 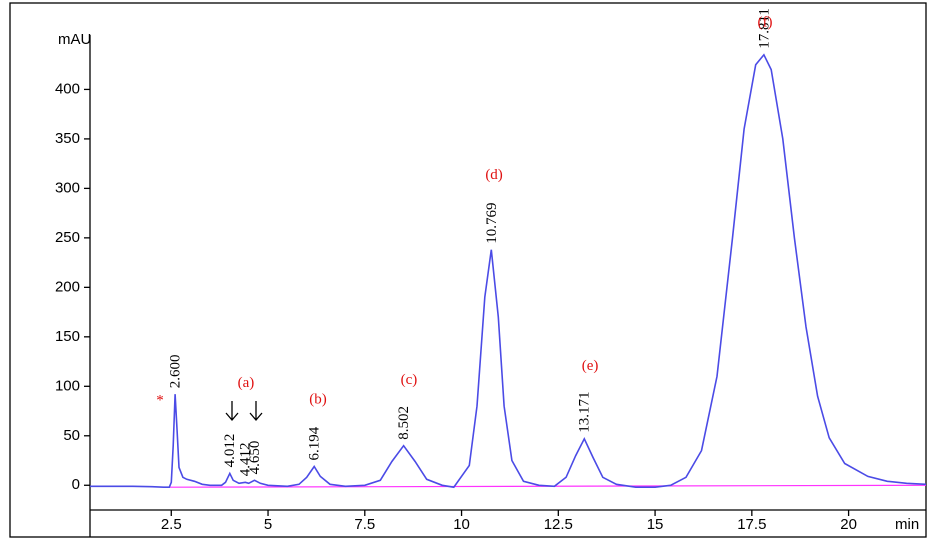 I want to click on peak-label: 10.769, so click(x=492, y=222).